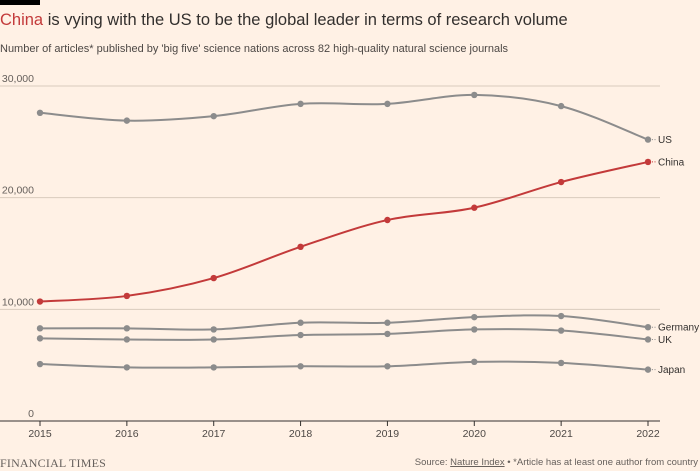 The width and height of the screenshot is (700, 471). I want to click on ft-top-bar, so click(20, 2).